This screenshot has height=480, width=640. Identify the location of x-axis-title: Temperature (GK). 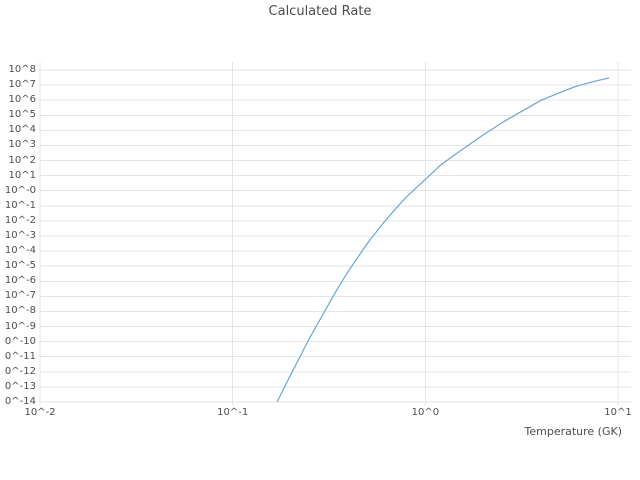
(573, 431).